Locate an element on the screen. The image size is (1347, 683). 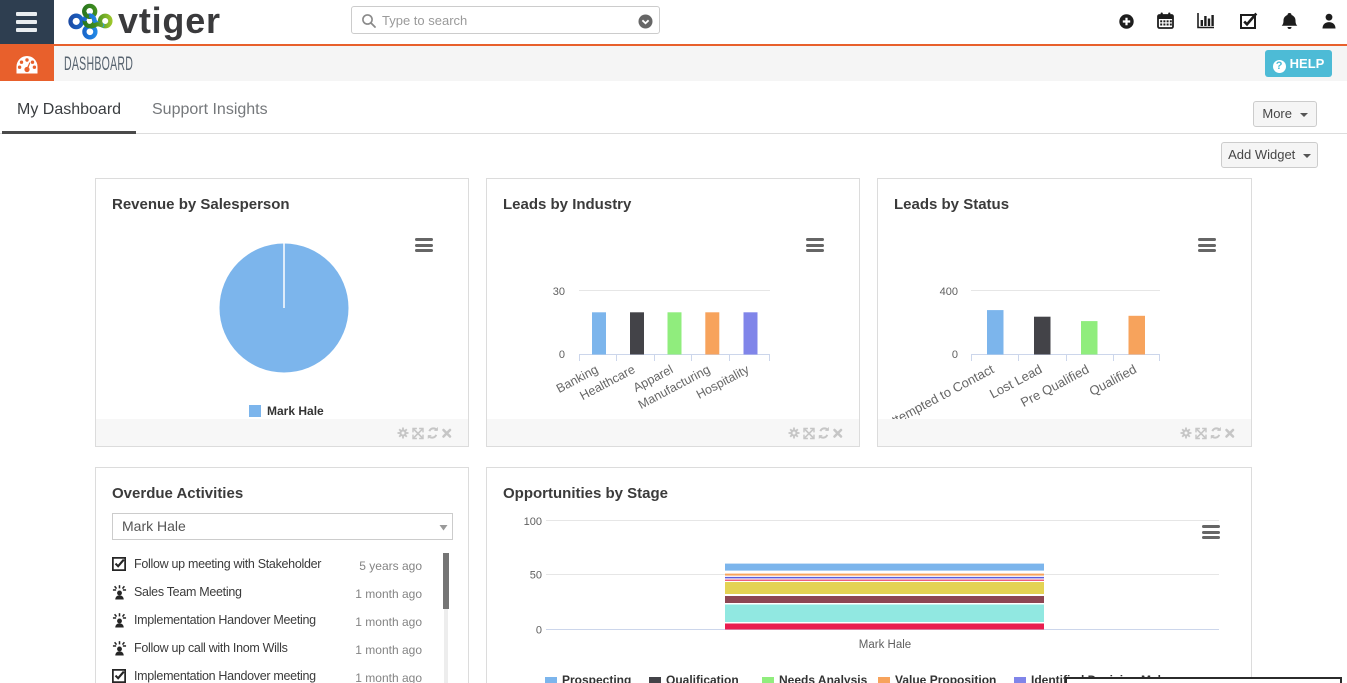
svg-text: Prospecting is located at coordinates (596, 678).